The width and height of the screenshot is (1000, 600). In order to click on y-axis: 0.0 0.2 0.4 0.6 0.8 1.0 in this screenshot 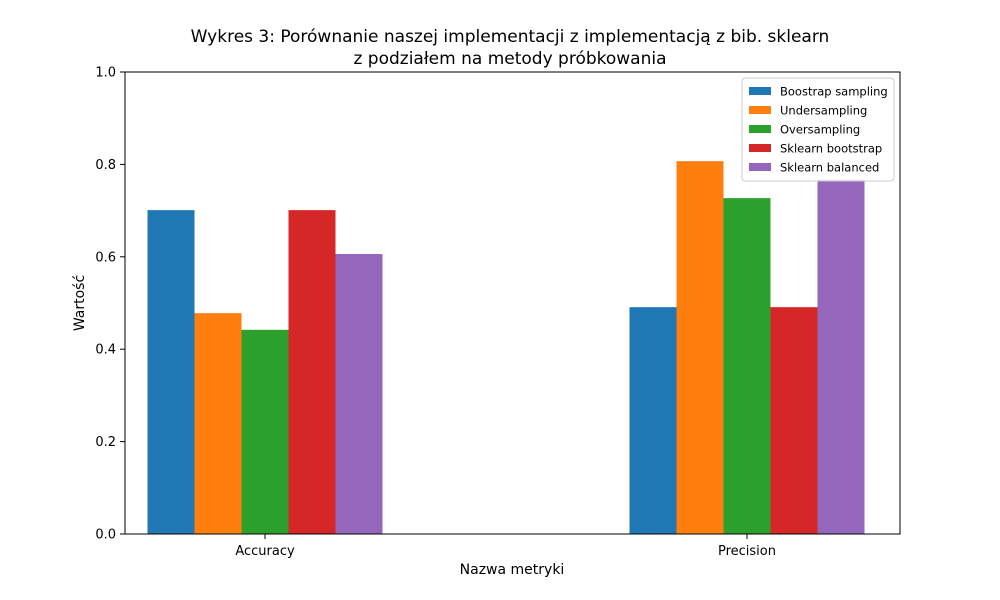, I will do `click(110, 304)`.